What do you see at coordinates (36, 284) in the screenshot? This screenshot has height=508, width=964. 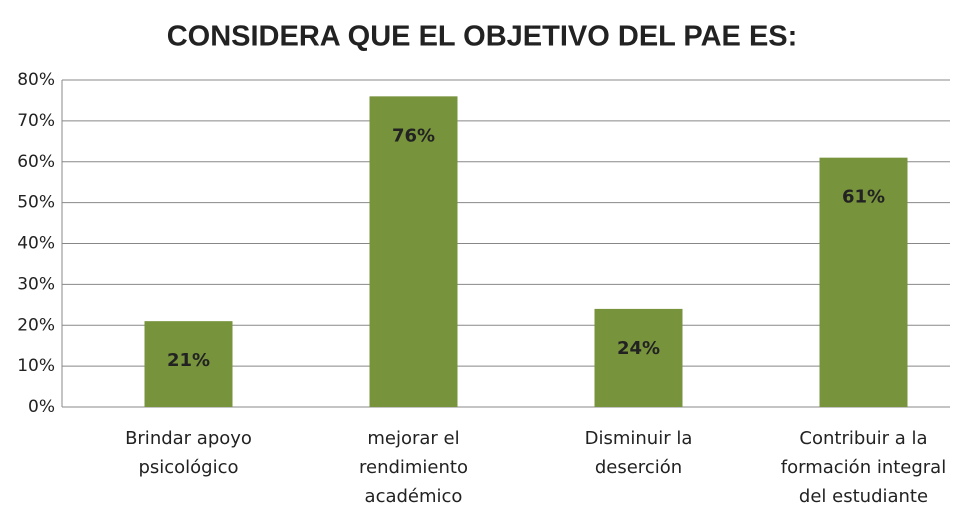 I see `y-tick-label: 30%` at bounding box center [36, 284].